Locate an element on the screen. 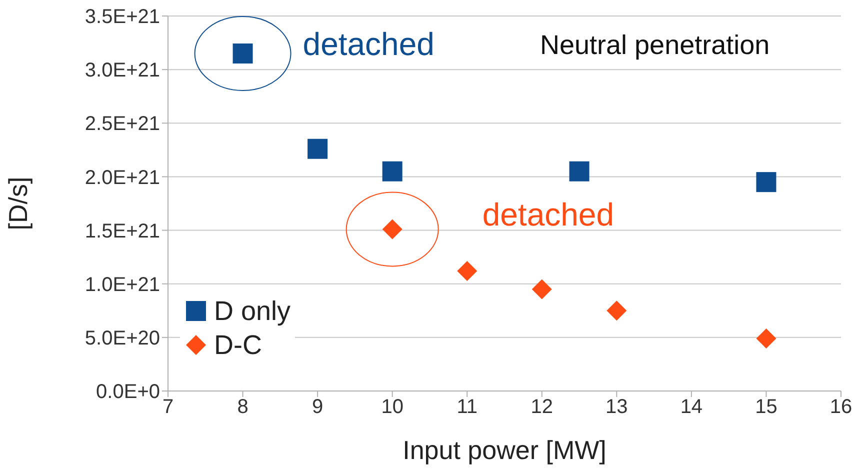  x-tick-label: 12 is located at coordinates (542, 407).